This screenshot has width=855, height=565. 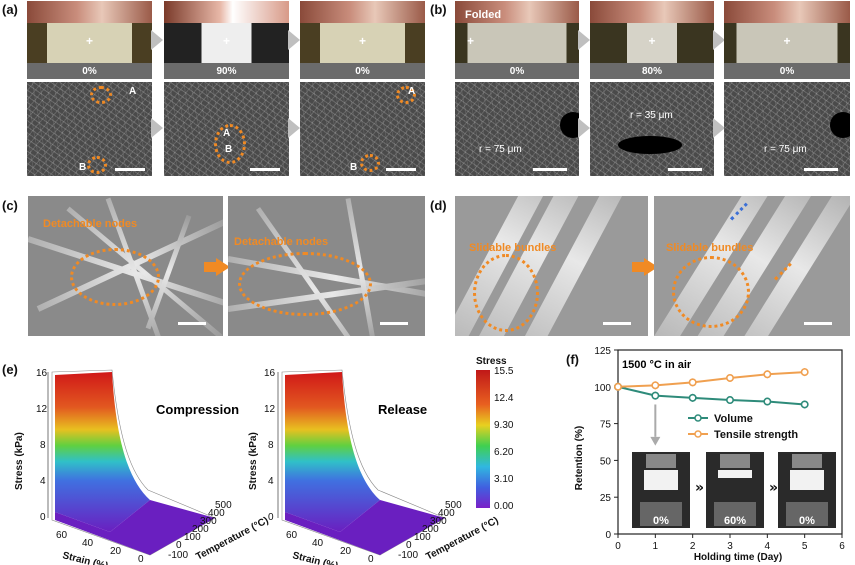 What do you see at coordinates (608, 535) in the screenshot?
I see `y-tick-label: 0` at bounding box center [608, 535].